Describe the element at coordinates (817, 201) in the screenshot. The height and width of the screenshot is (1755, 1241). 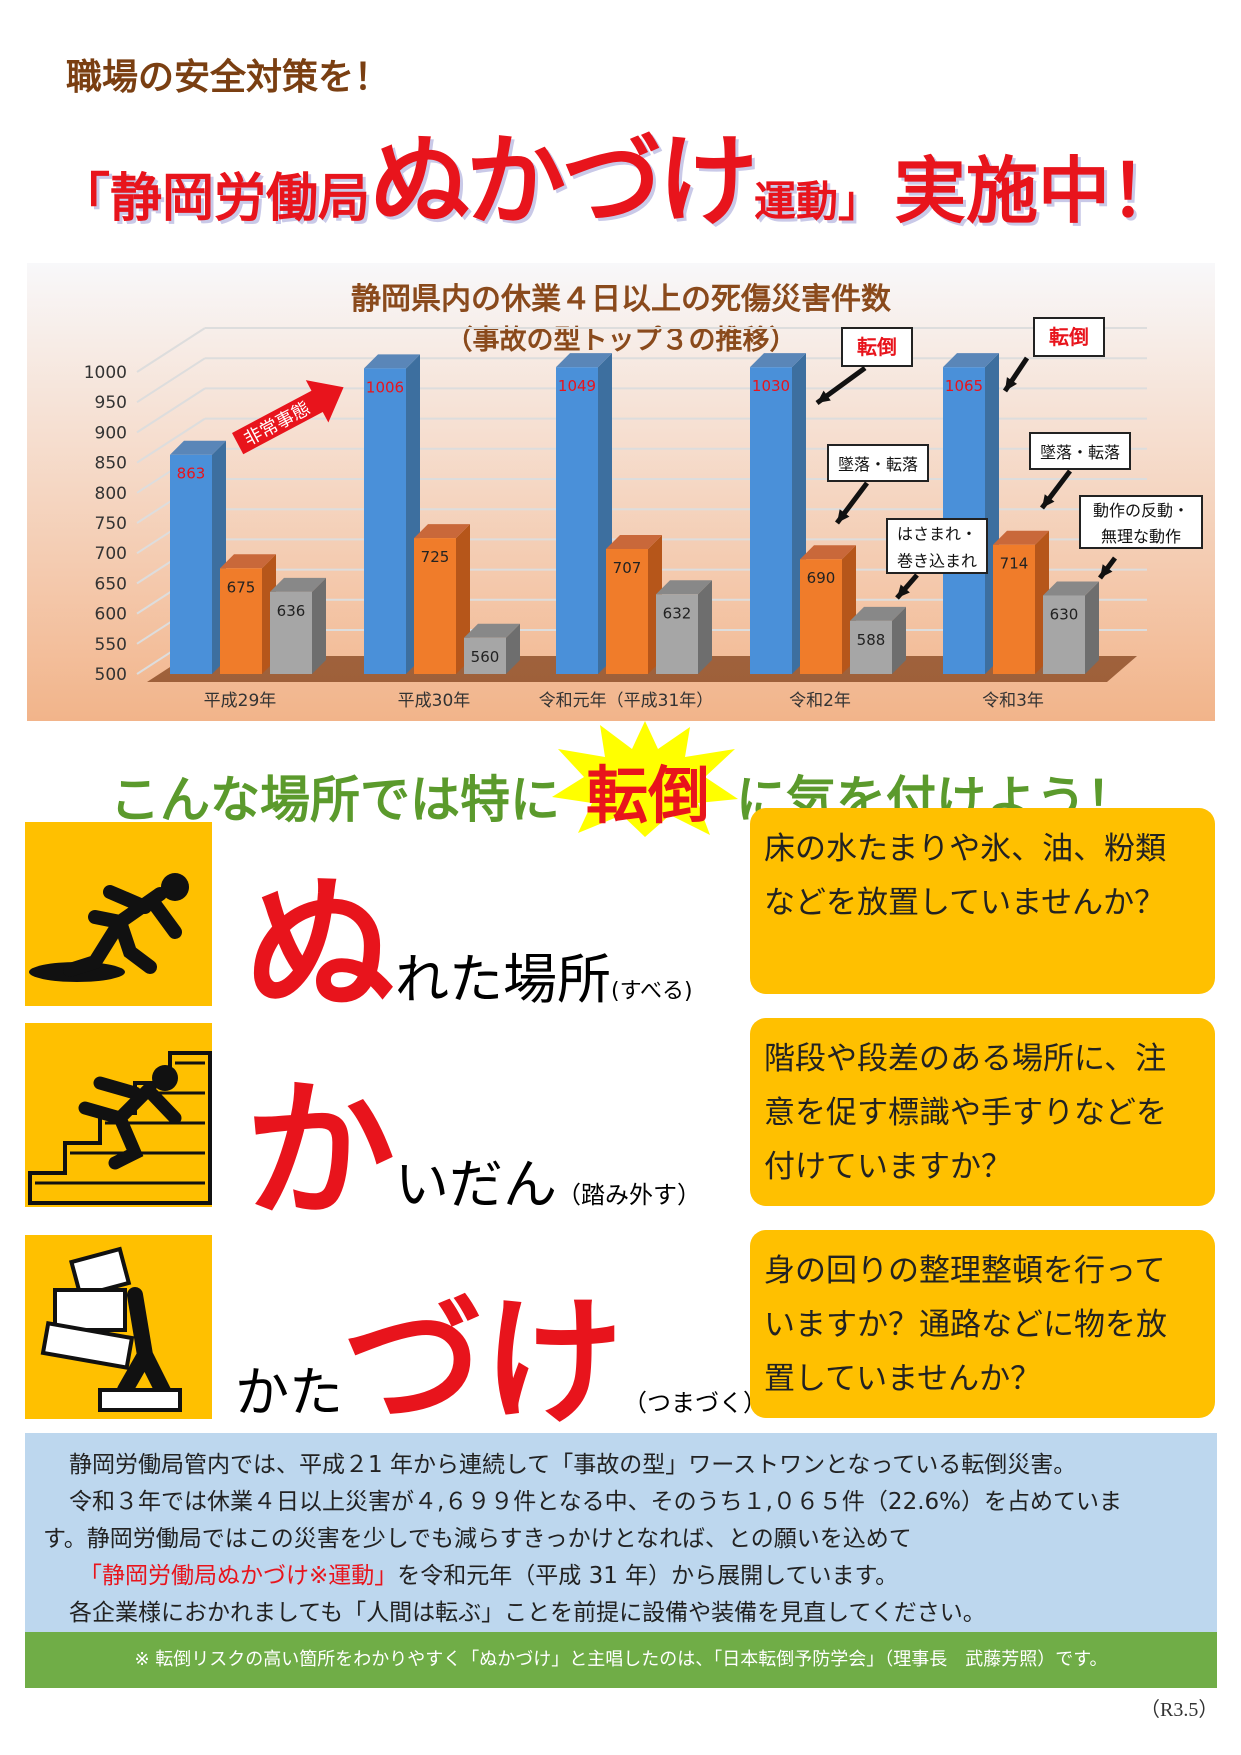
I see `title-mid: 運動」` at that location.